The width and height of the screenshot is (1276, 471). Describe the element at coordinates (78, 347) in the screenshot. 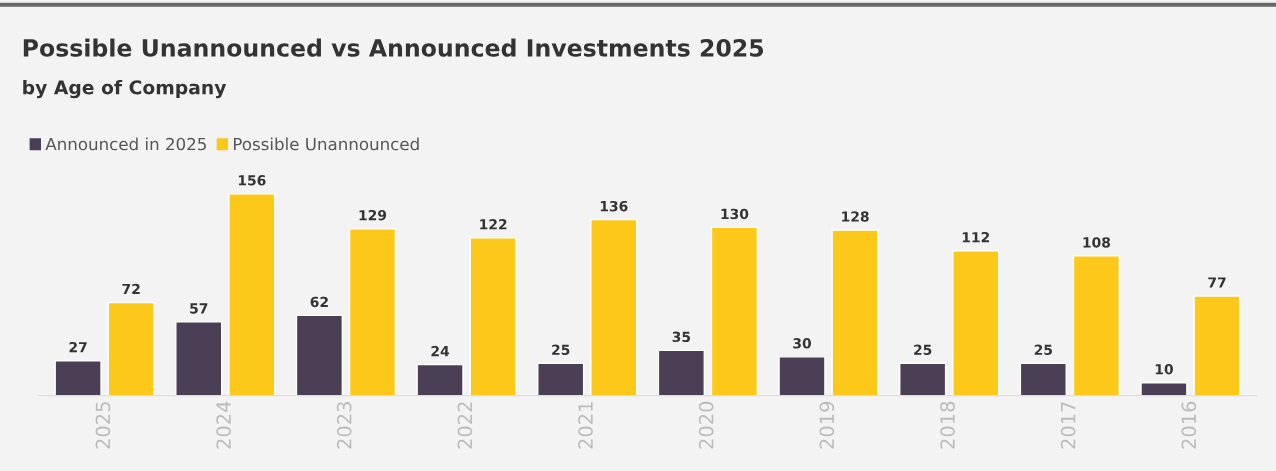

I see `data-label: 27` at that location.